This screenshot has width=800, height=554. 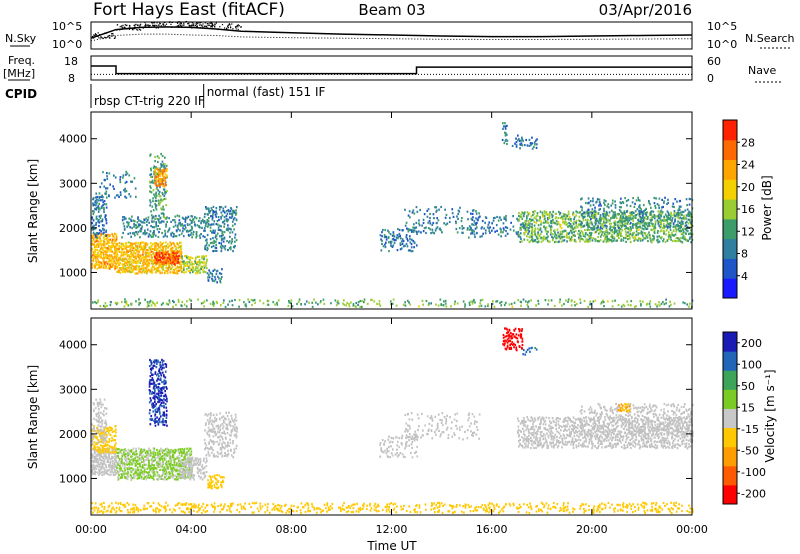 I want to click on sky-right-tick-bottom: 10^0, so click(x=722, y=44).